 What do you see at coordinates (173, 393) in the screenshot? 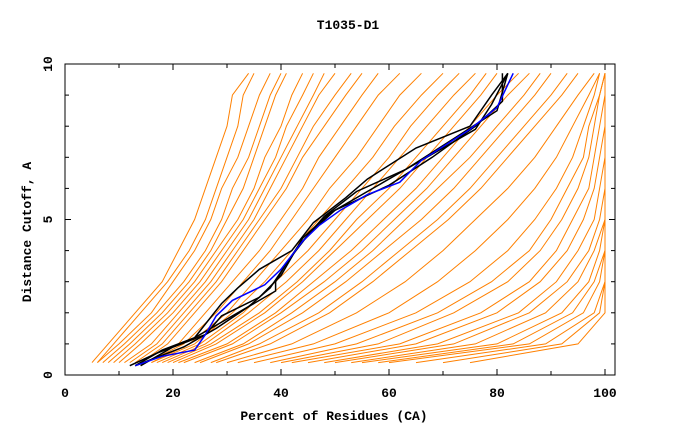
I see `x-tick-label: 20` at bounding box center [173, 393].